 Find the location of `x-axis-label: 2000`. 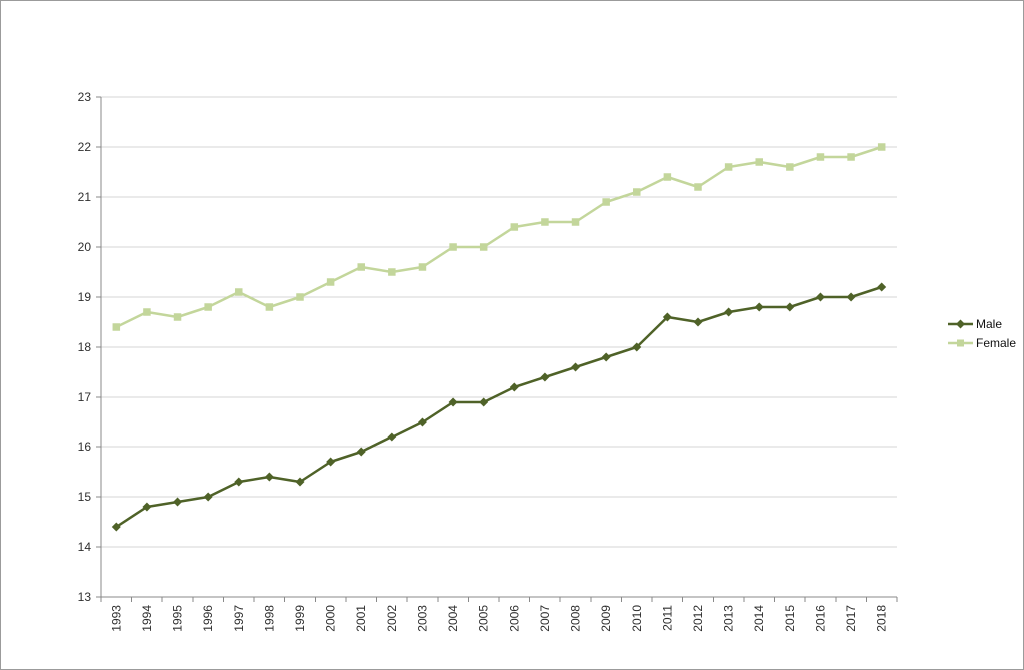

x-axis-label: 2000 is located at coordinates (331, 618).